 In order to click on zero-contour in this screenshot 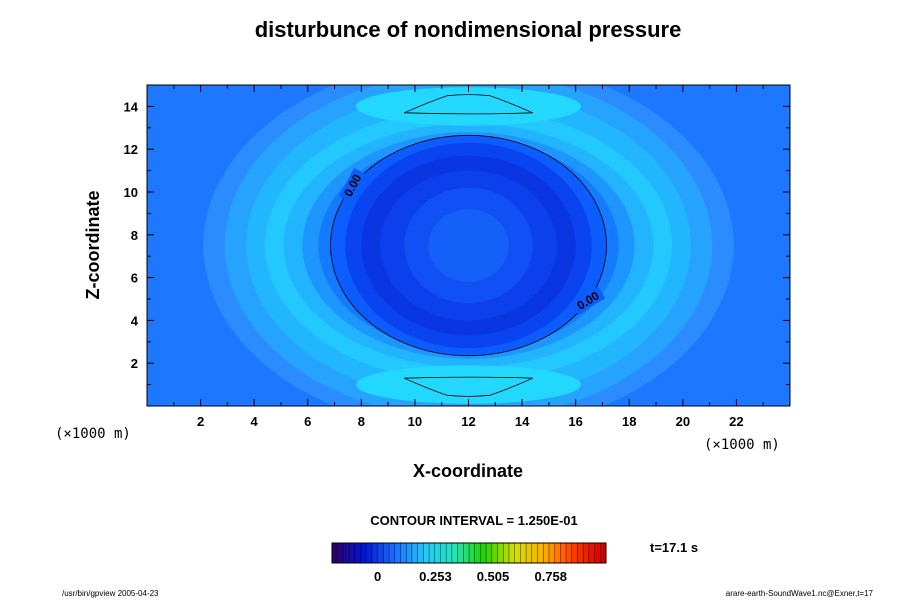, I will do `click(468, 245)`.